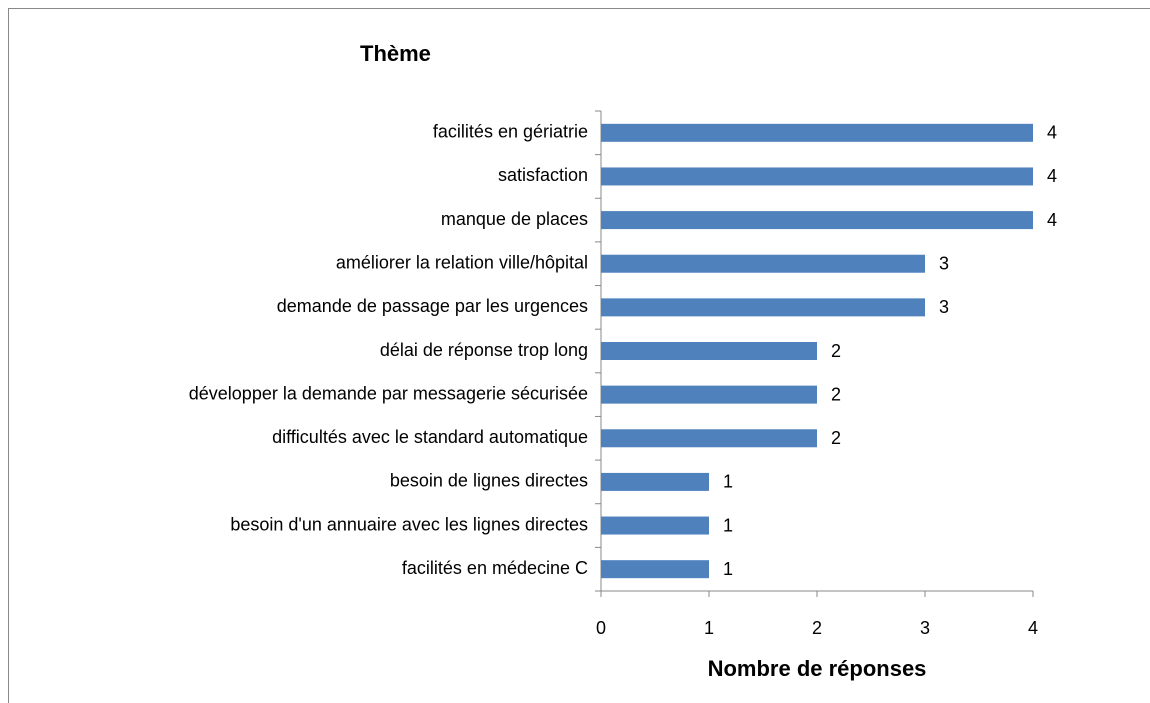  What do you see at coordinates (462, 262) in the screenshot?
I see `y-tick-label: améliorer la relation ville/hôpital` at bounding box center [462, 262].